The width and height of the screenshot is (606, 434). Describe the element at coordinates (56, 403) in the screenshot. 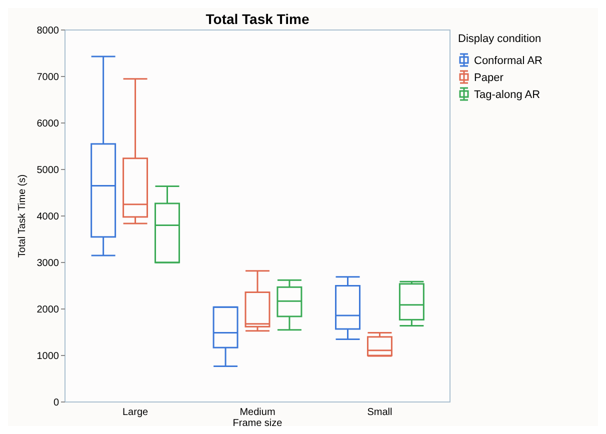

I see `y-tick-label: 0` at that location.